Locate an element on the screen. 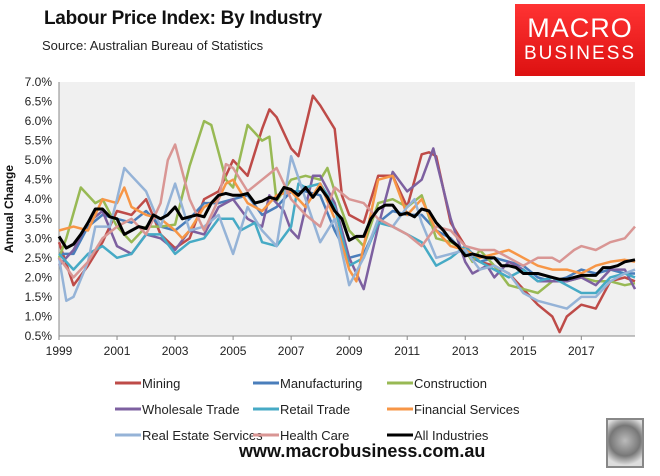 The height and width of the screenshot is (476, 660). legend-item: Construction is located at coordinates (437, 383).